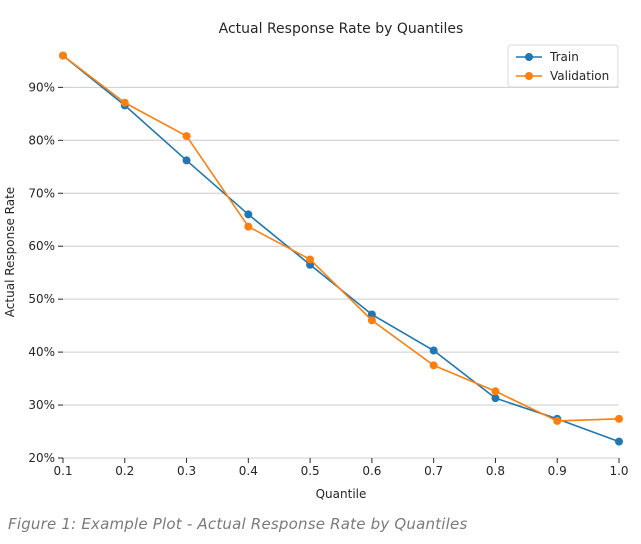 Image resolution: width=641 pixels, height=544 pixels. What do you see at coordinates (371, 471) in the screenshot?
I see `x-tick-label: 0.6` at bounding box center [371, 471].